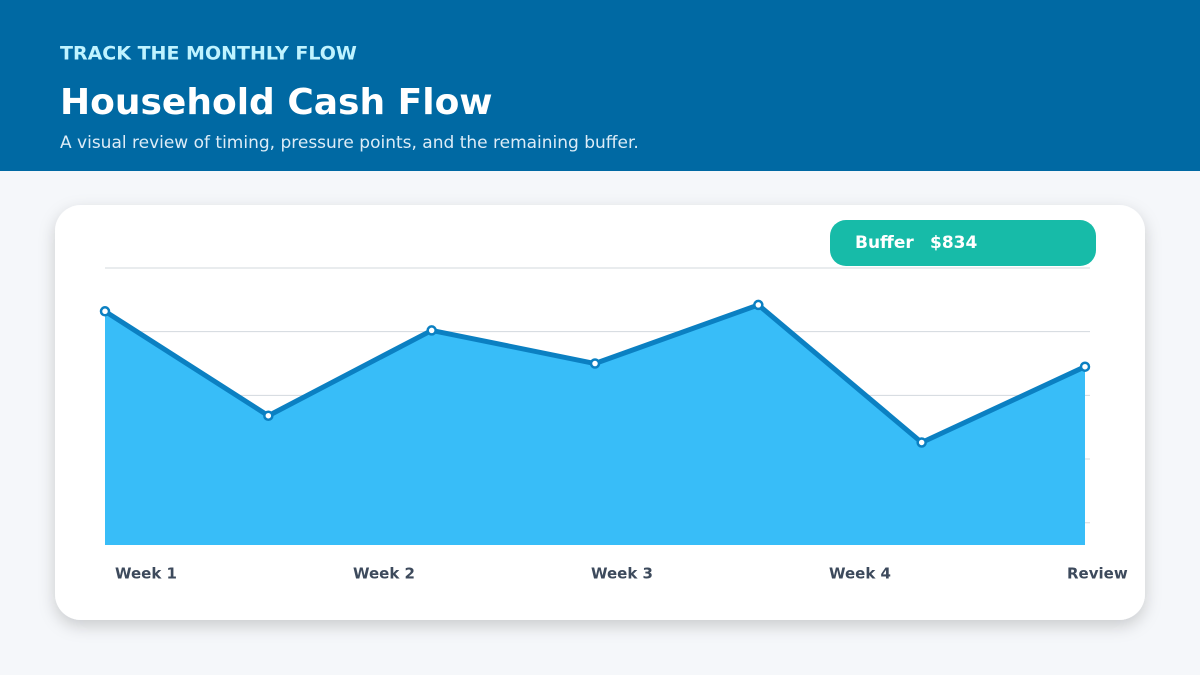 The image size is (1200, 675). Describe the element at coordinates (146, 574) in the screenshot. I see `x-label: Week 1` at that location.